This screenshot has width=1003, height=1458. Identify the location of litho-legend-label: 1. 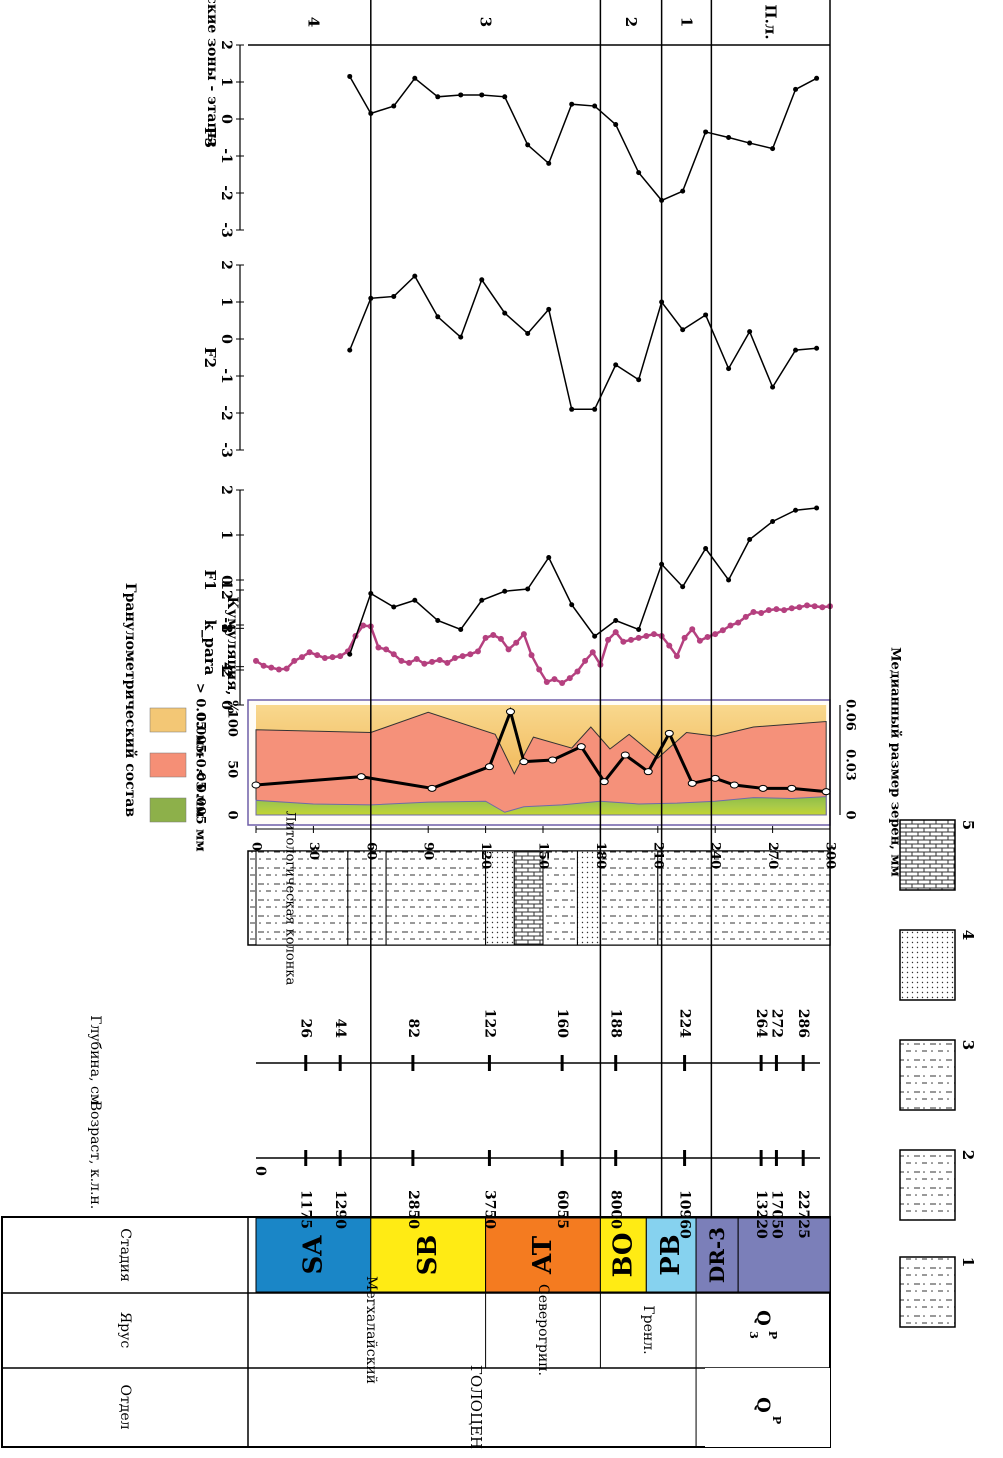
(968, 1262).